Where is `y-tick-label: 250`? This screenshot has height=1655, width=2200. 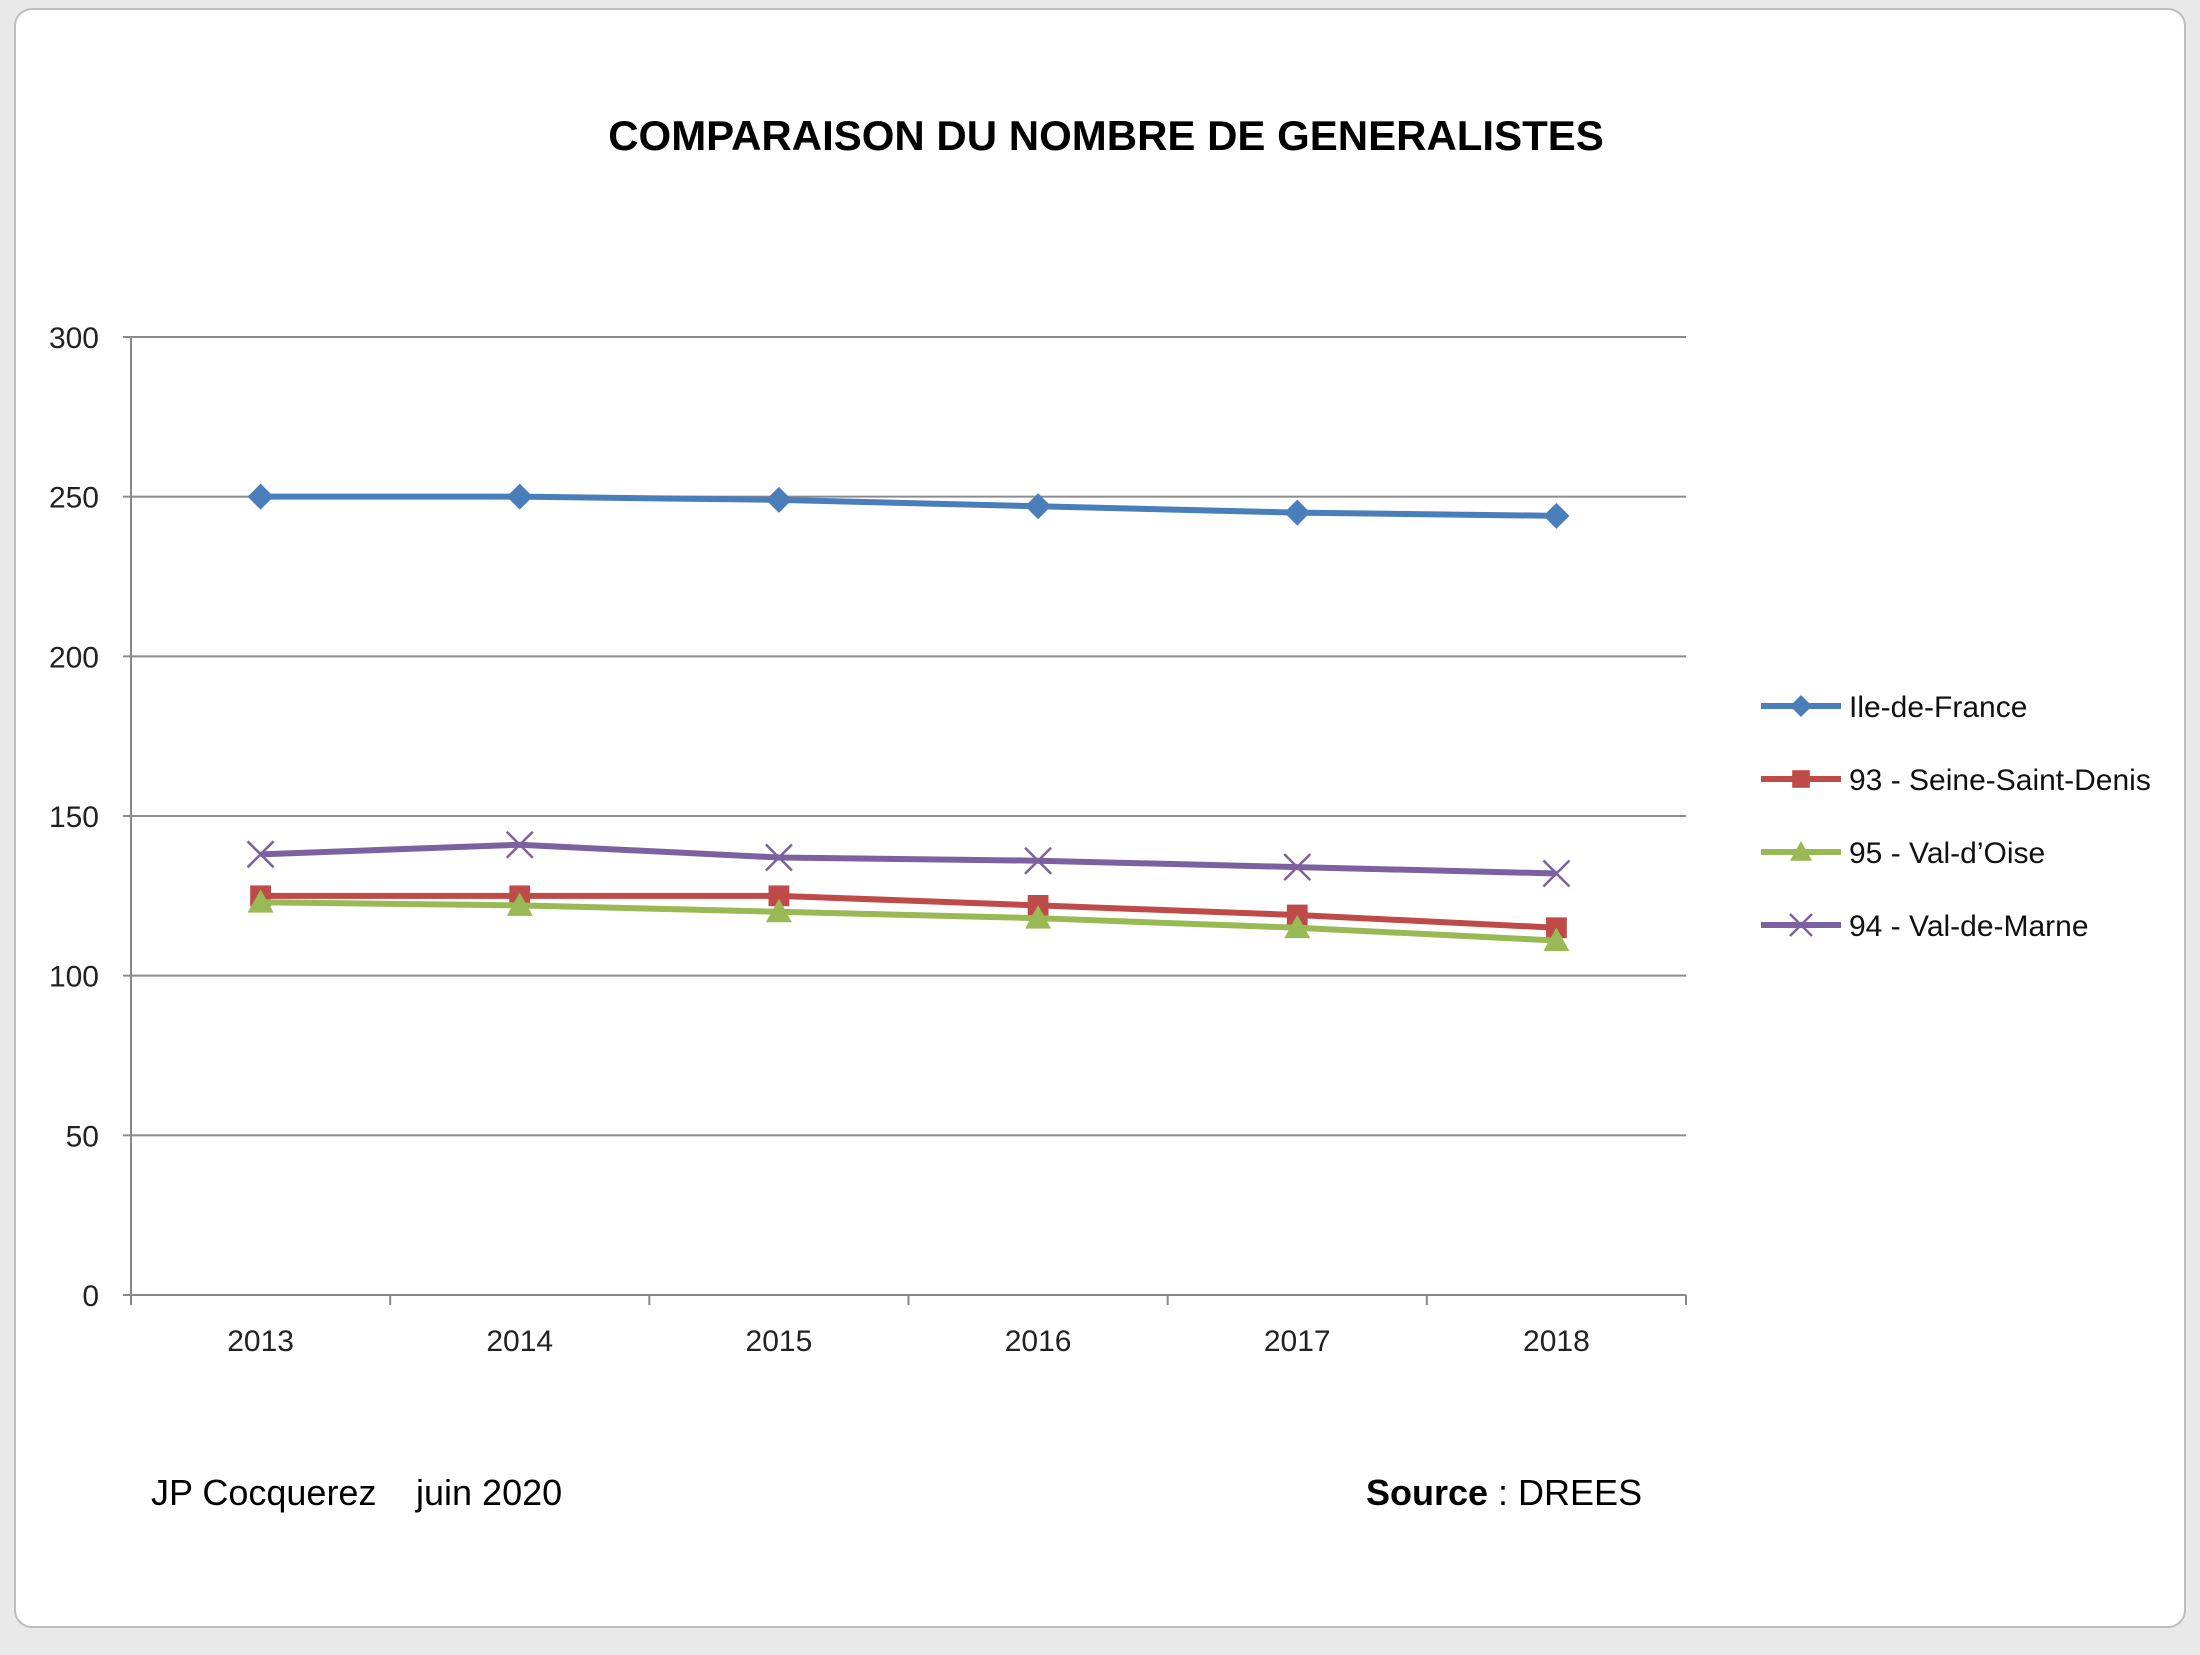 y-tick-label: 250 is located at coordinates (74, 498).